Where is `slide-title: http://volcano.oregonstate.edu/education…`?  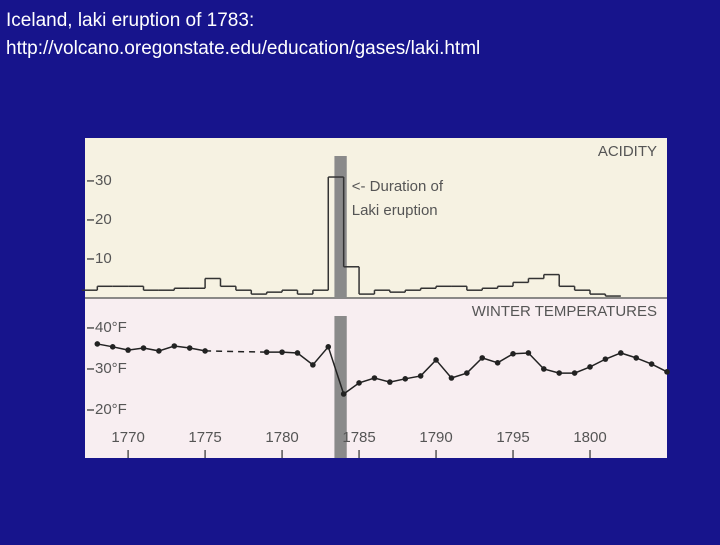 slide-title: http://volcano.oregonstate.edu/education… is located at coordinates (243, 48).